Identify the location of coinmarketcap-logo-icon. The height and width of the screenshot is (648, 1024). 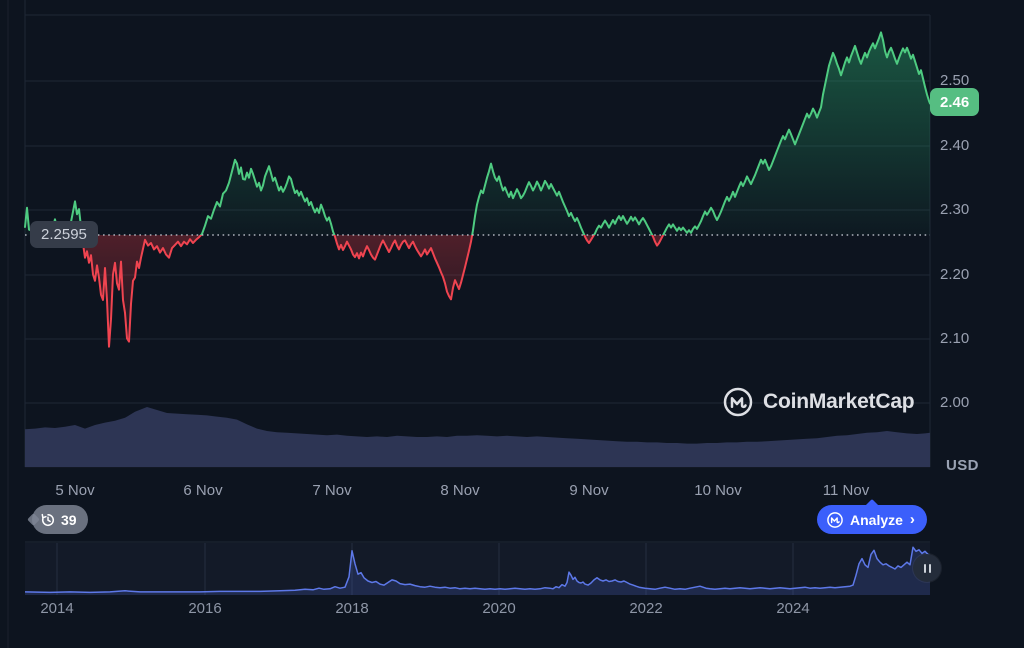
(738, 402).